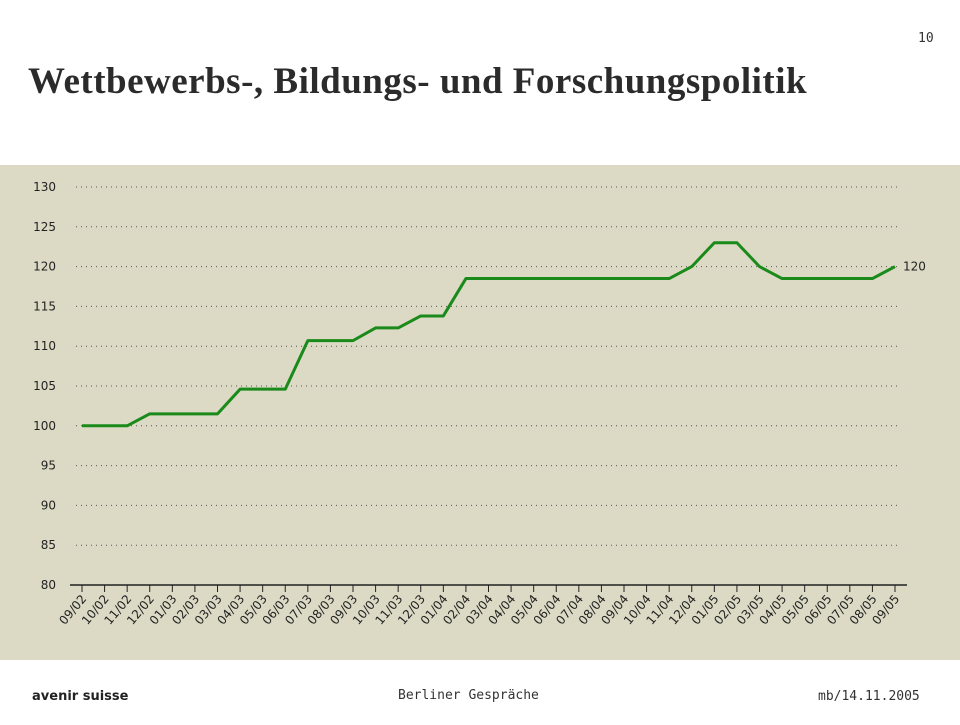  I want to click on logo: avenir suisse, so click(80, 696).